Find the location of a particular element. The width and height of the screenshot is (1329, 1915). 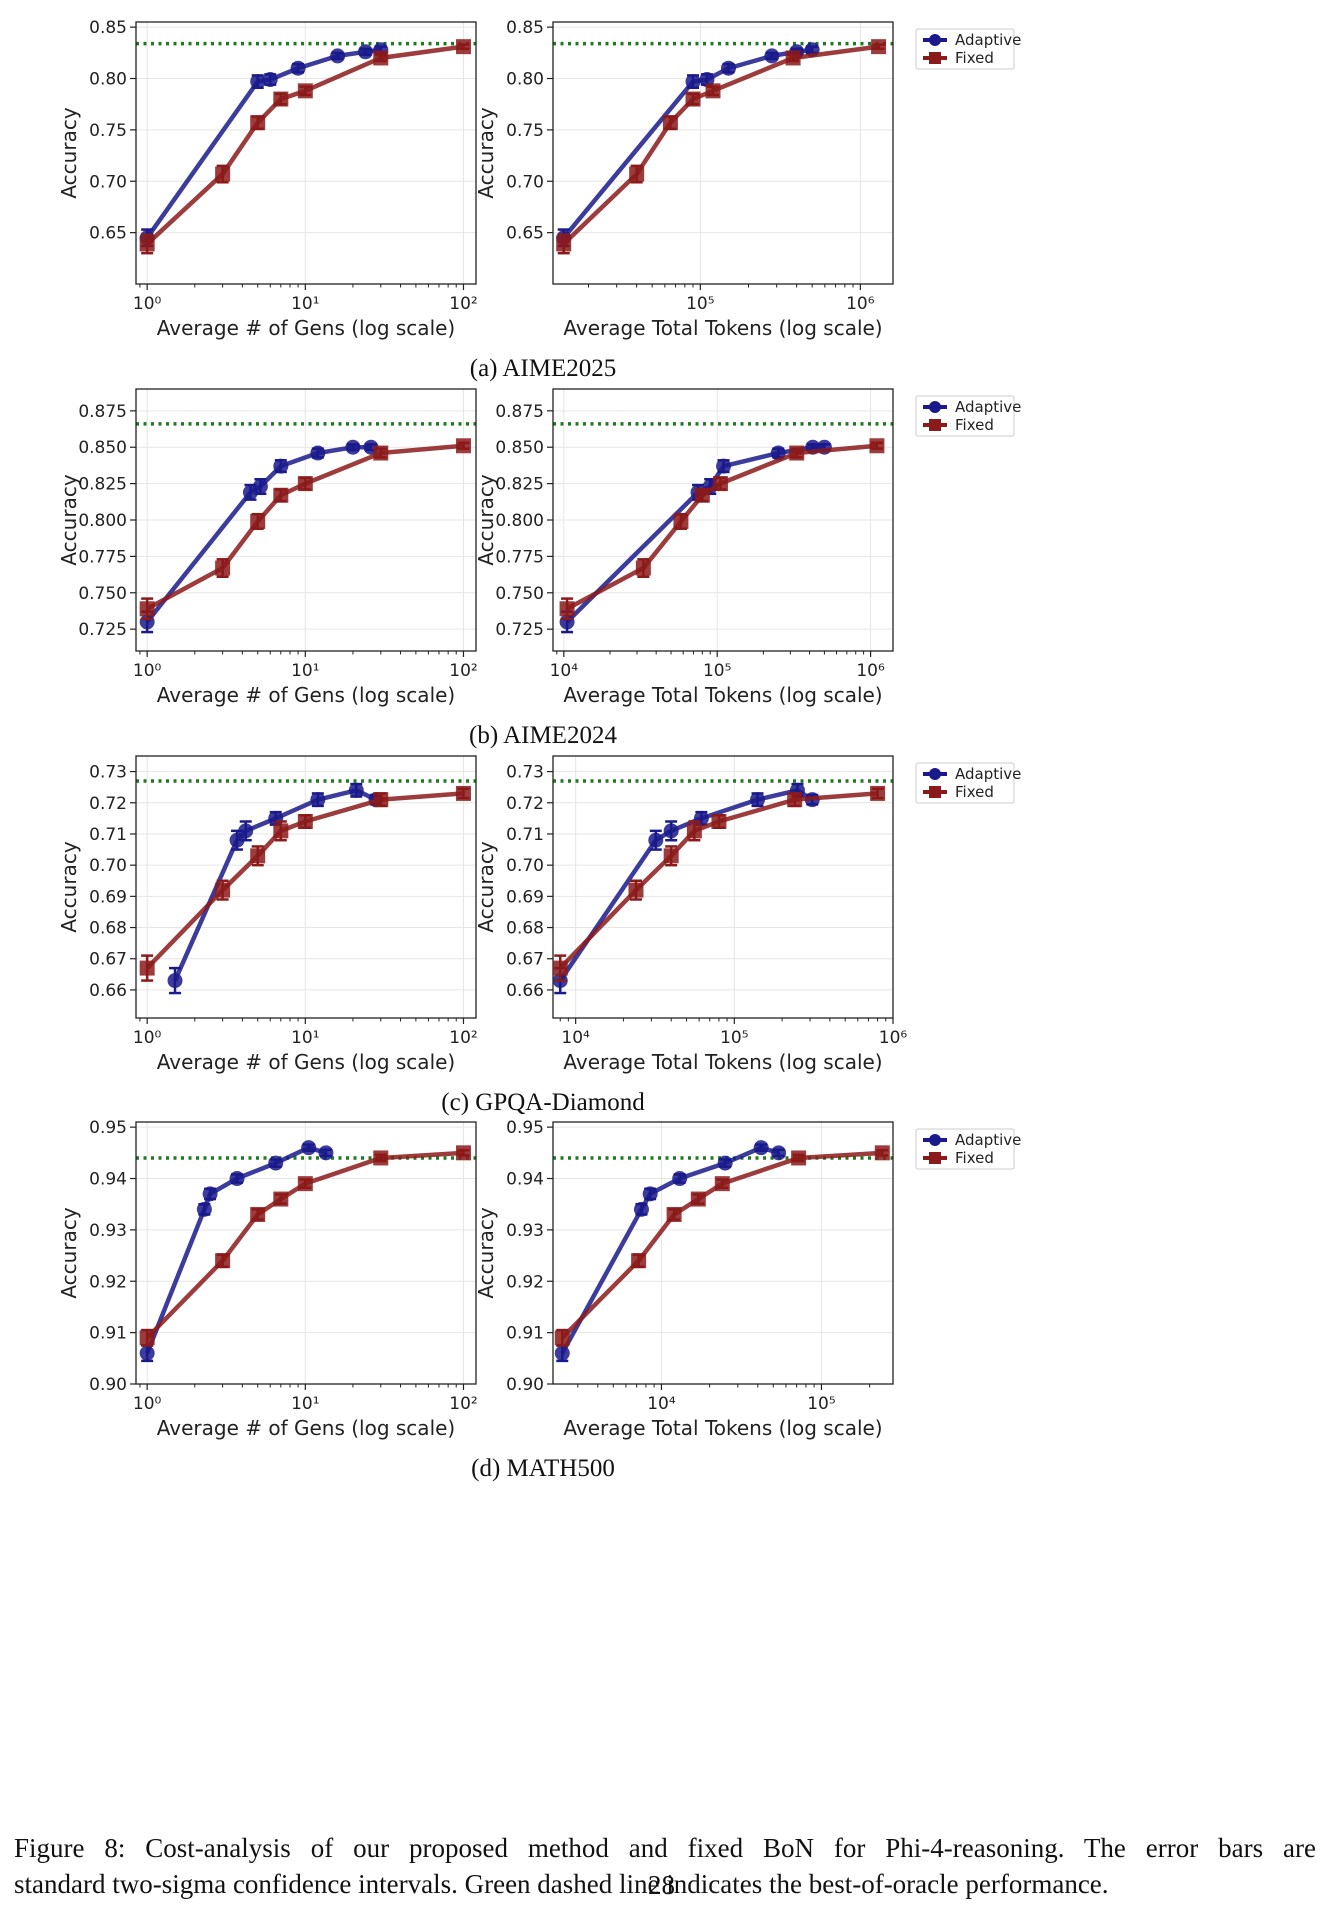

x-tick-label-3: 10² is located at coordinates (463, 304).